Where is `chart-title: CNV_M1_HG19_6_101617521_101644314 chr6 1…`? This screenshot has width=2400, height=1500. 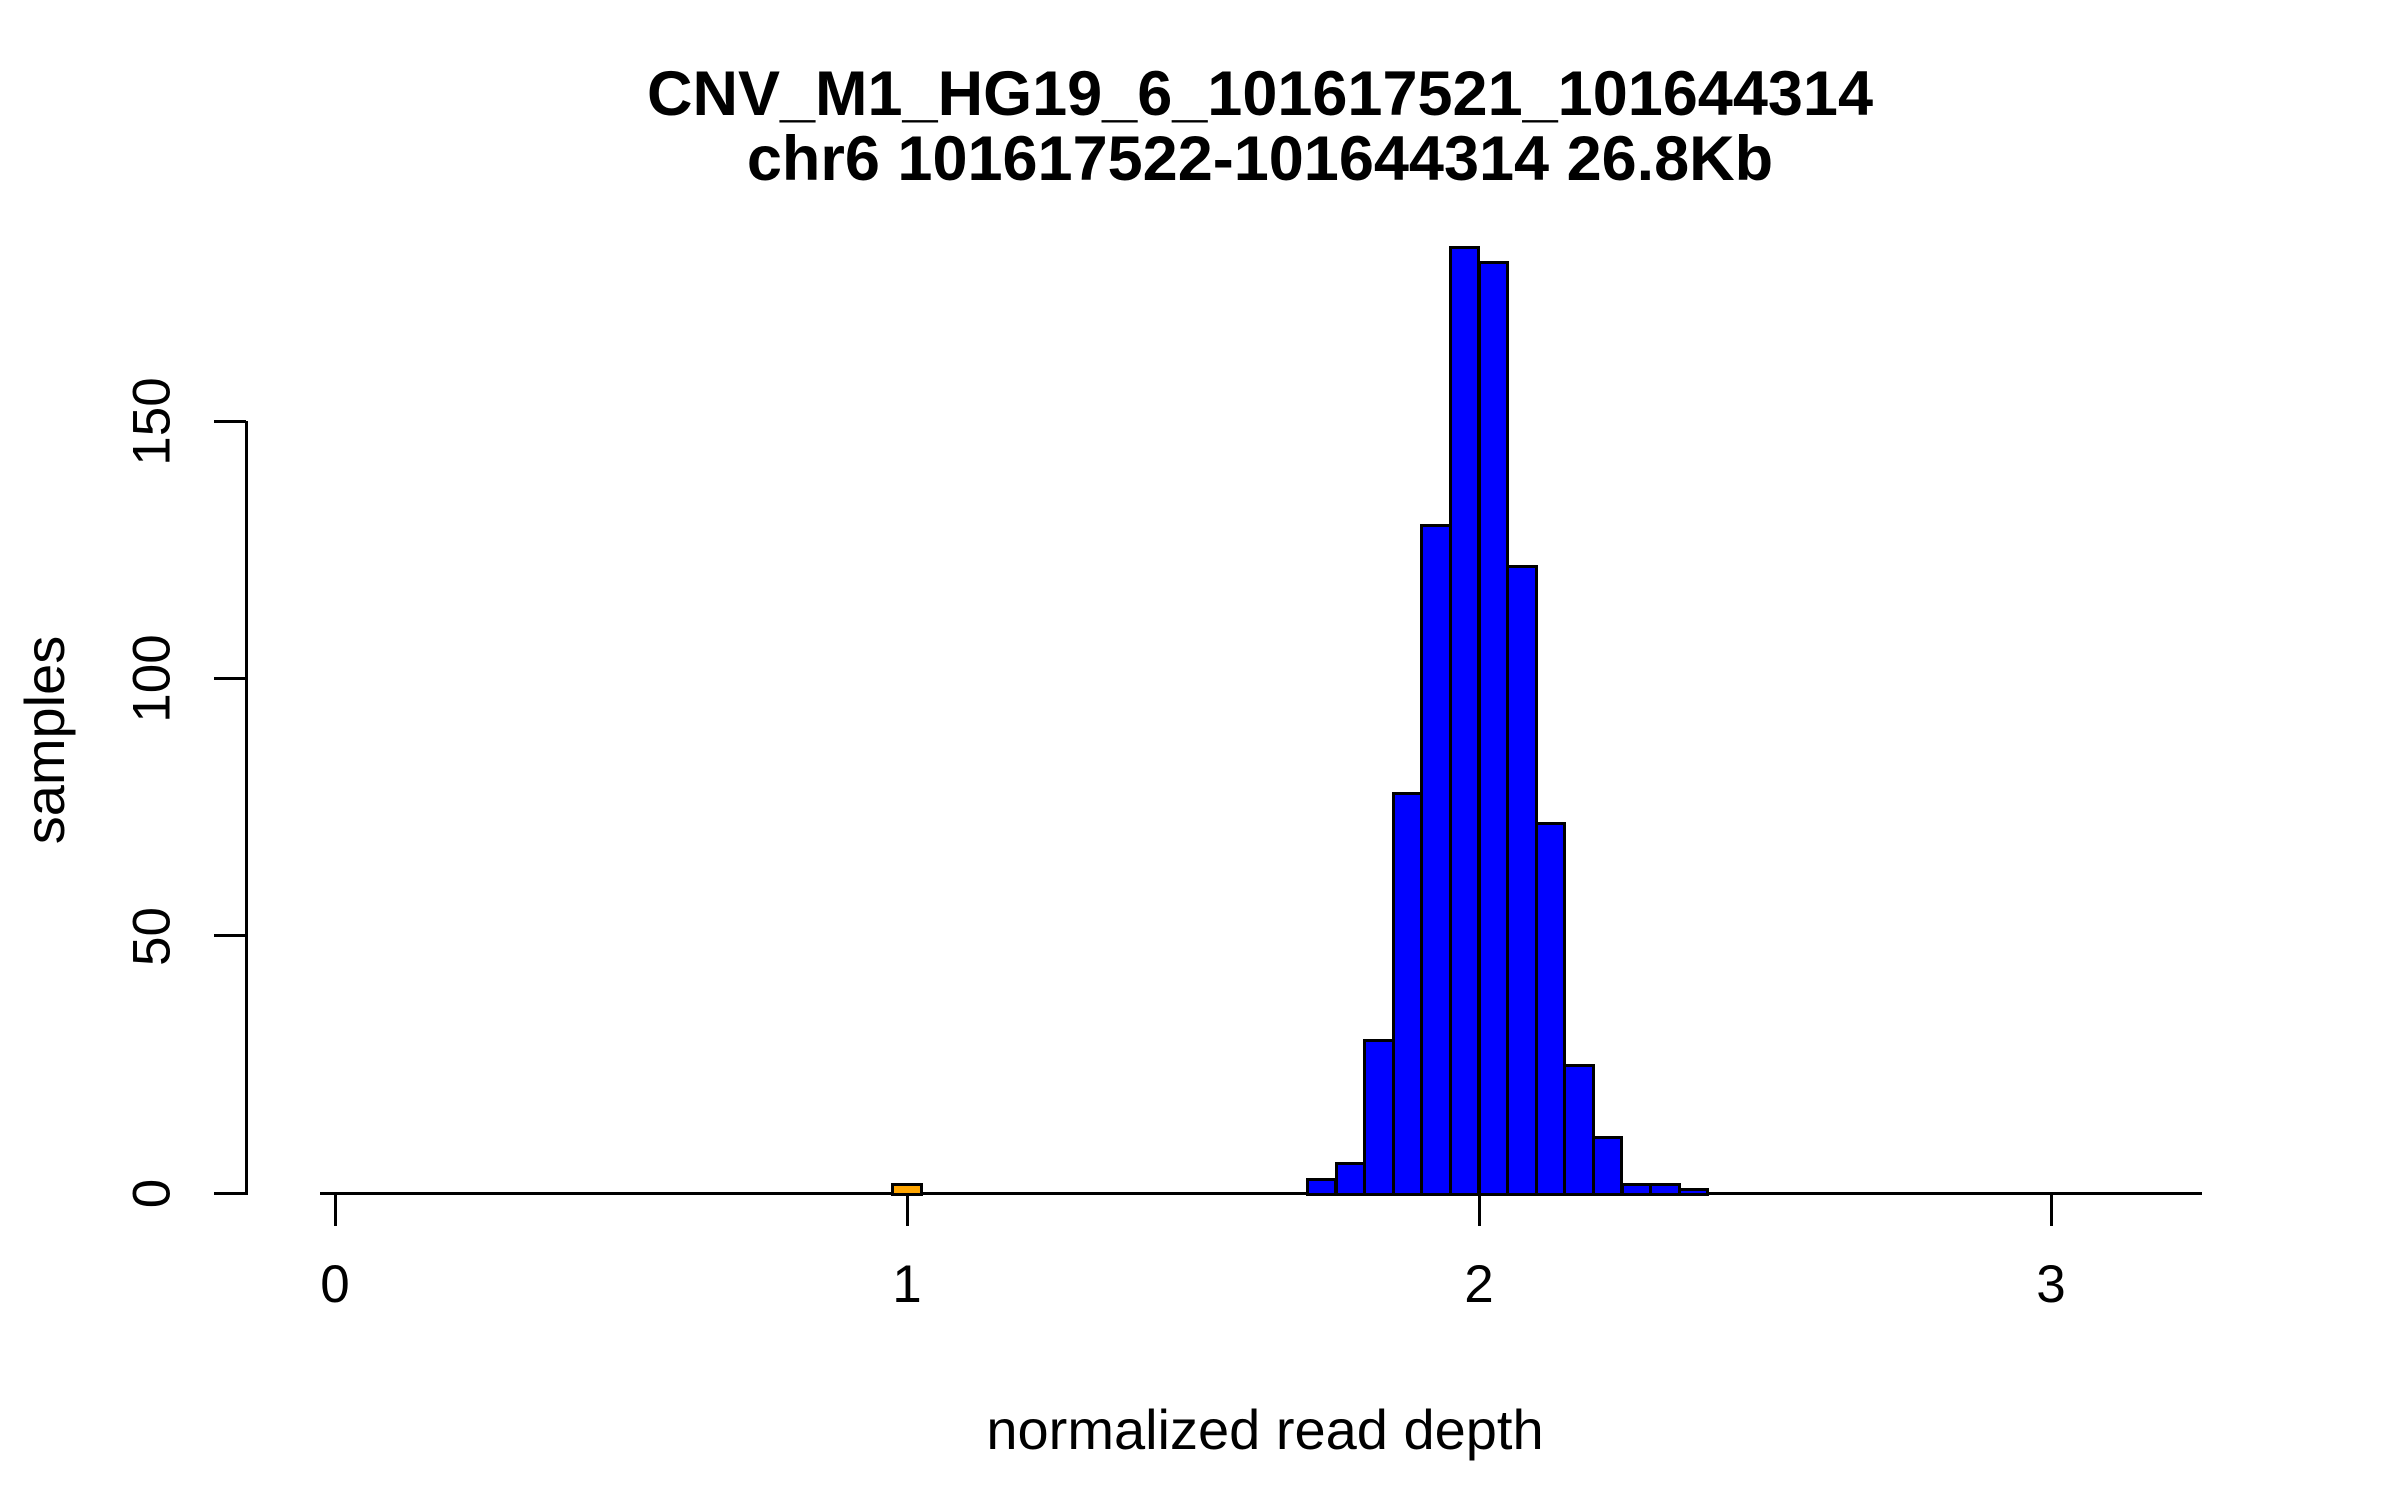 chart-title: CNV_M1_HG19_6_101617521_101644314 chr6 1… is located at coordinates (1260, 127).